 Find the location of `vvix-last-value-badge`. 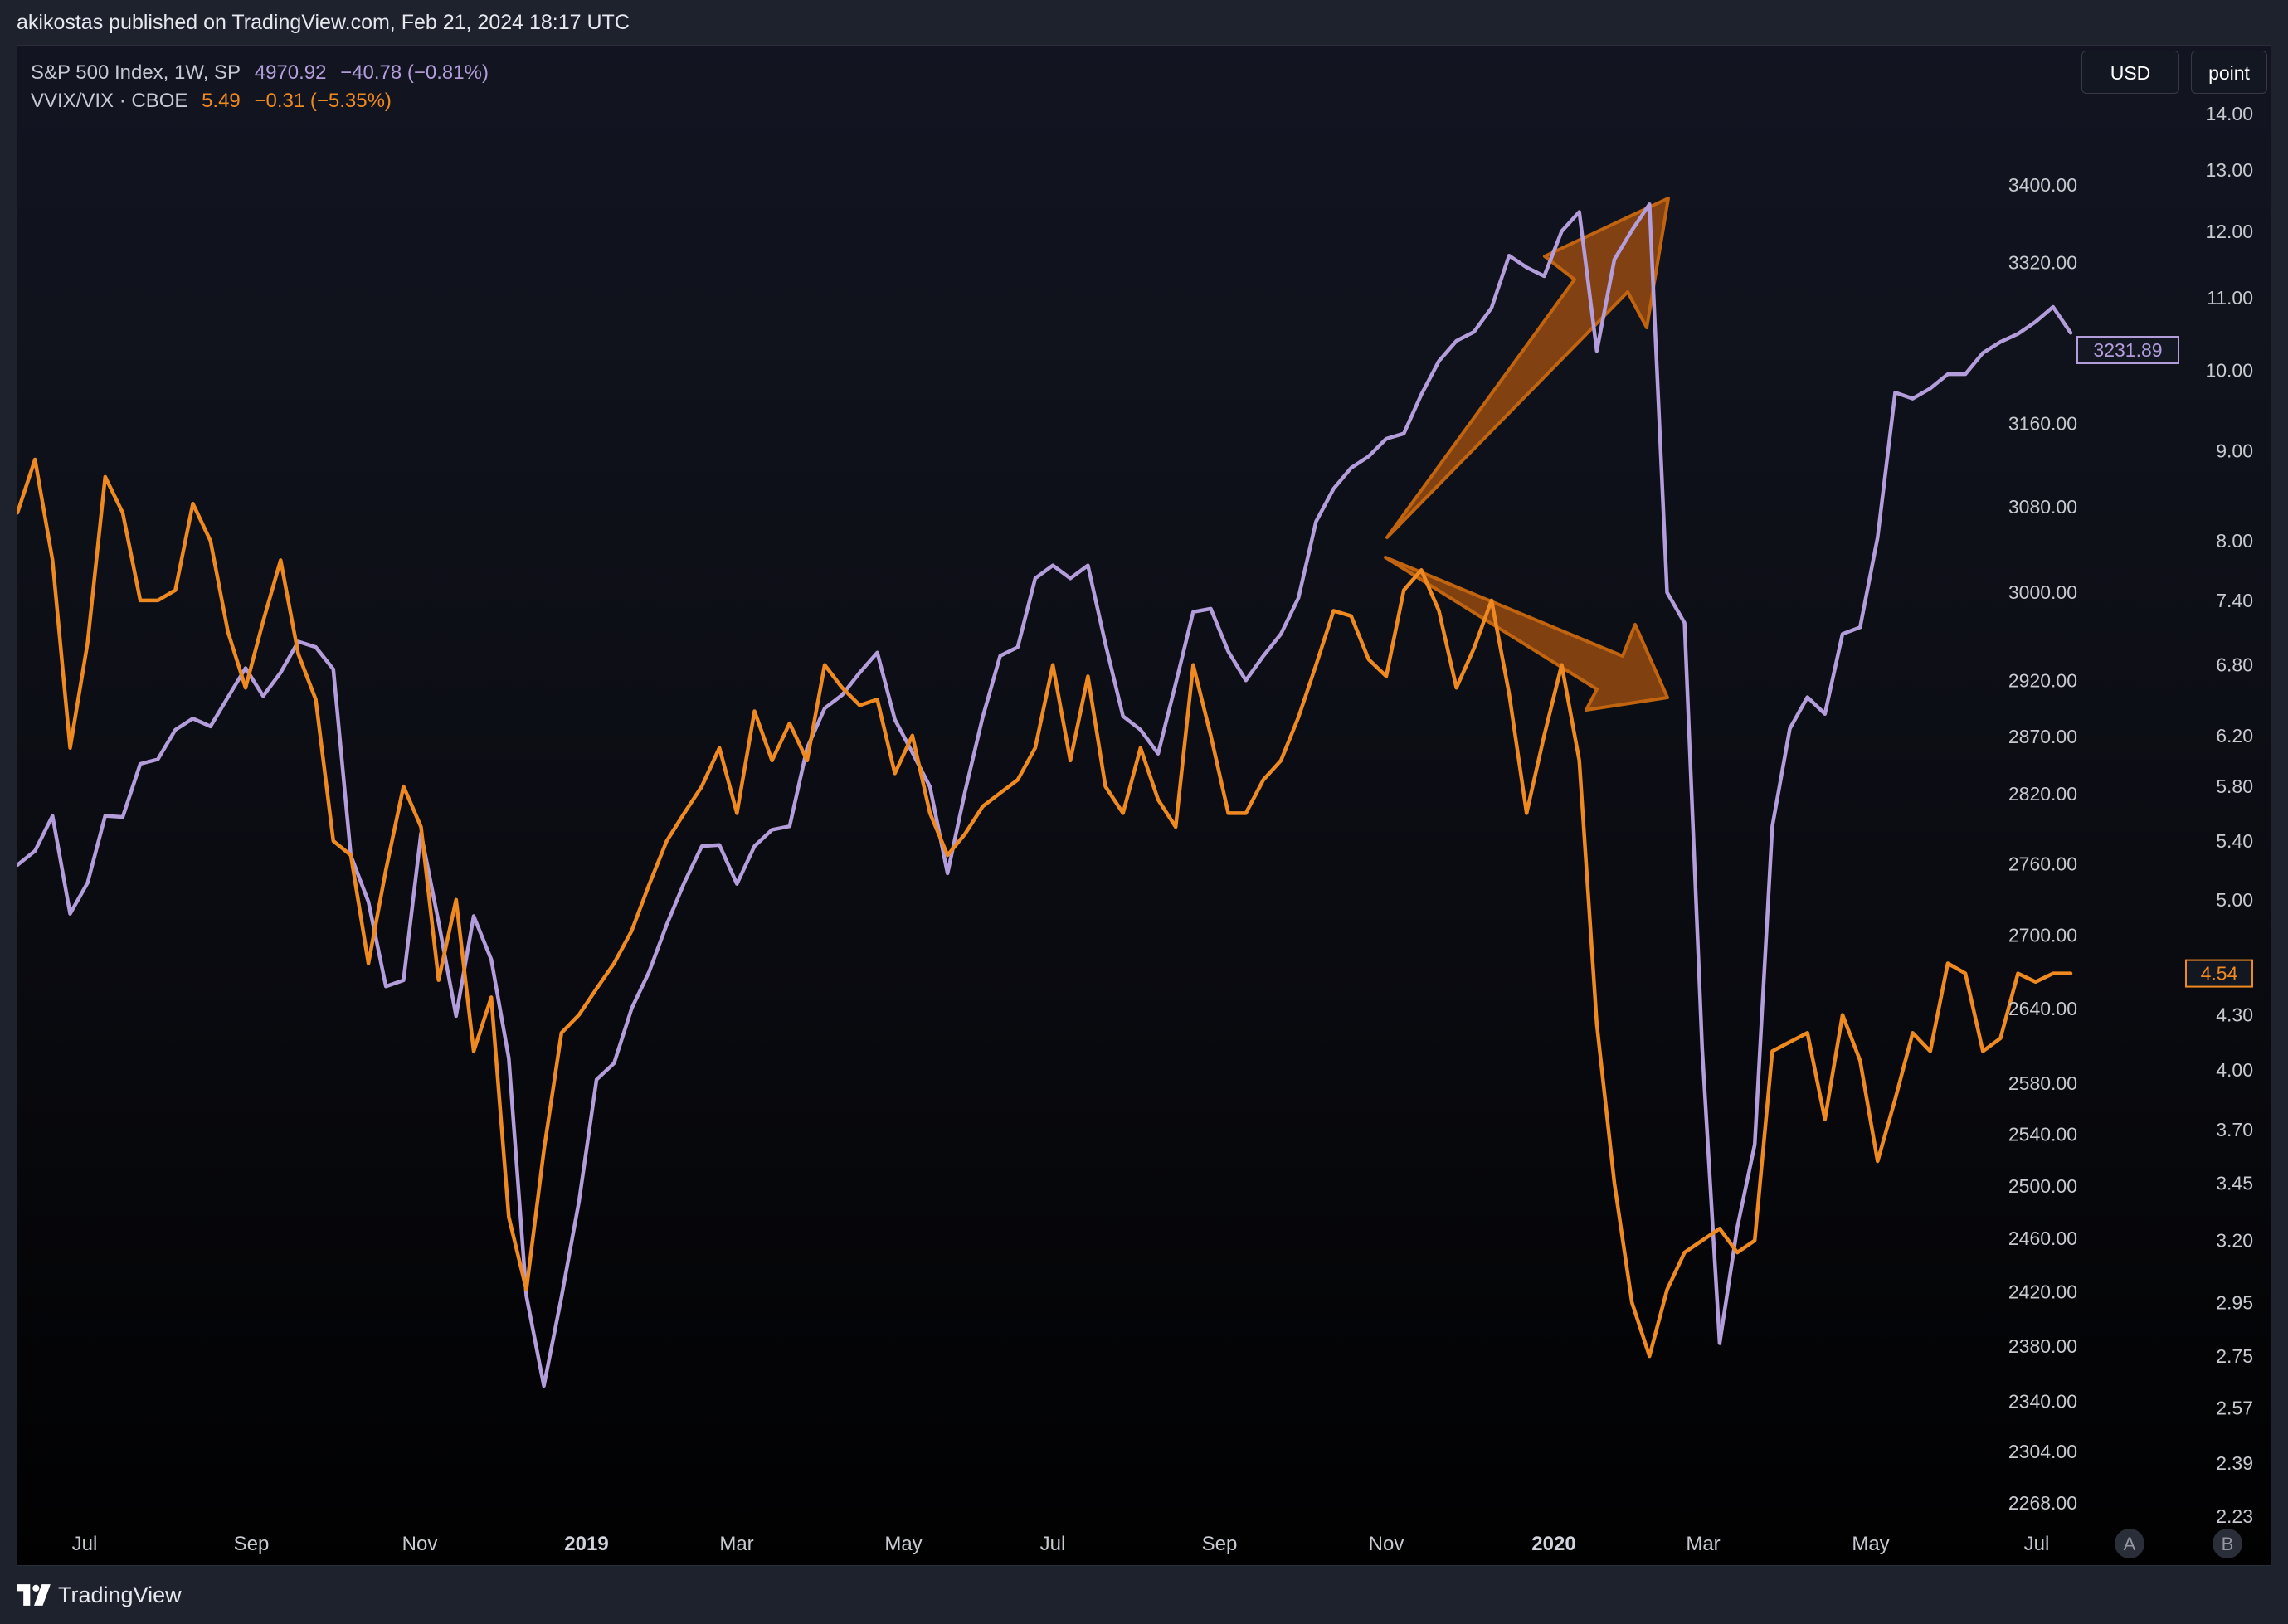

vvix-last-value-badge is located at coordinates (2219, 973).